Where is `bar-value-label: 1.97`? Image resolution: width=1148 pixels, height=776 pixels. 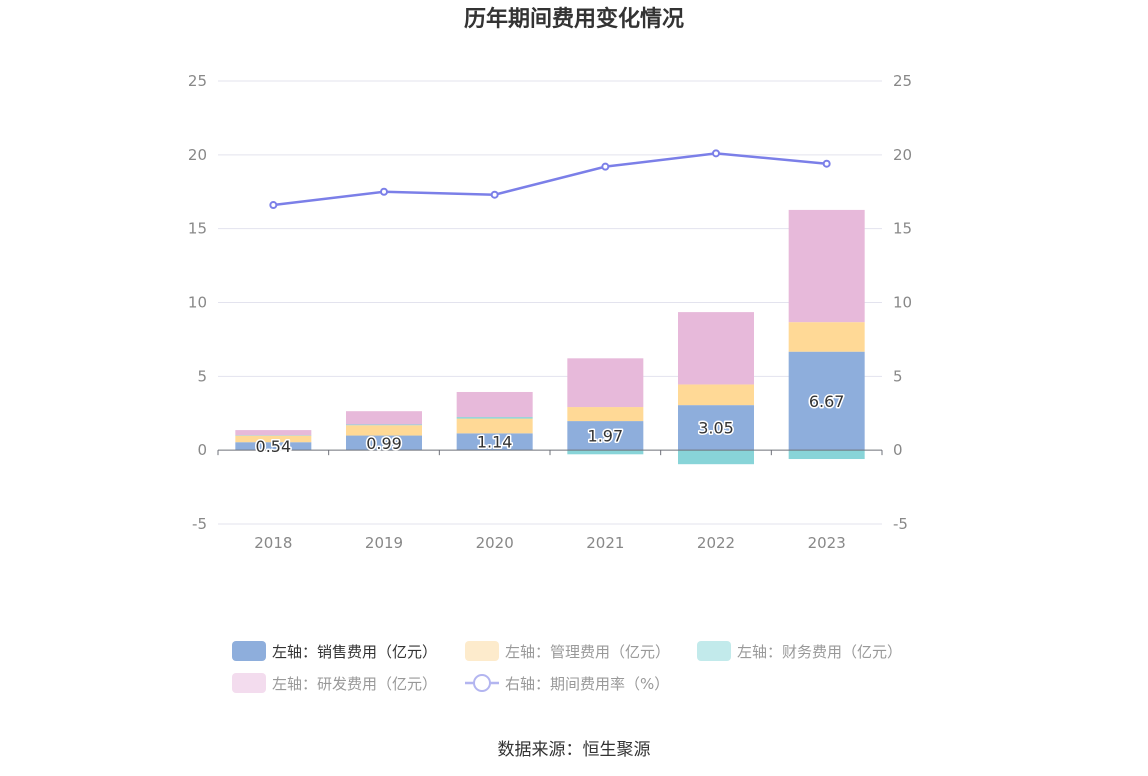
bar-value-label: 1.97 is located at coordinates (606, 436).